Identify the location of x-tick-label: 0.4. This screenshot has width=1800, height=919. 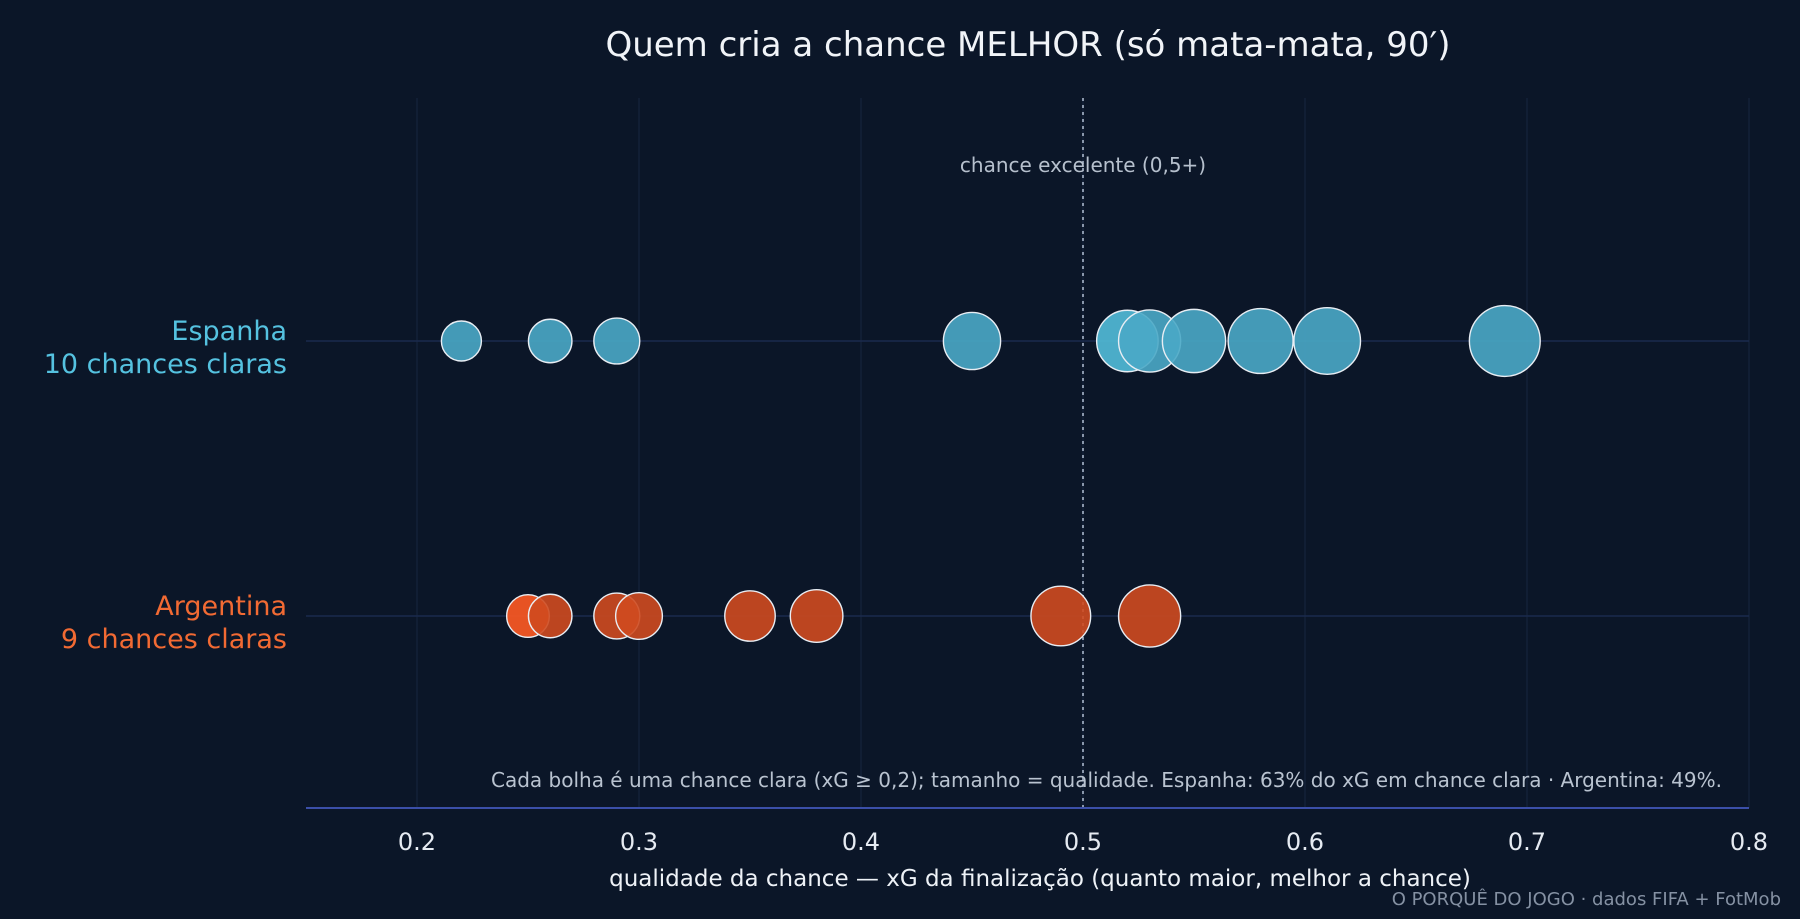
(861, 842).